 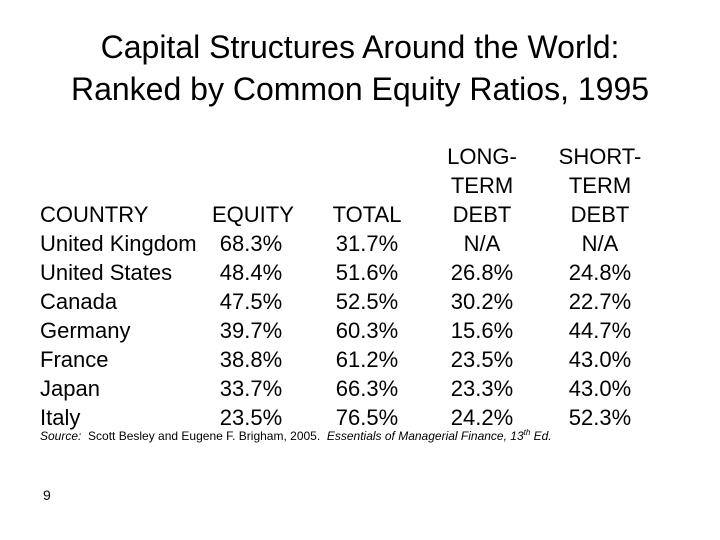 I want to click on cell-country: United Kingdom, so click(x=118, y=243).